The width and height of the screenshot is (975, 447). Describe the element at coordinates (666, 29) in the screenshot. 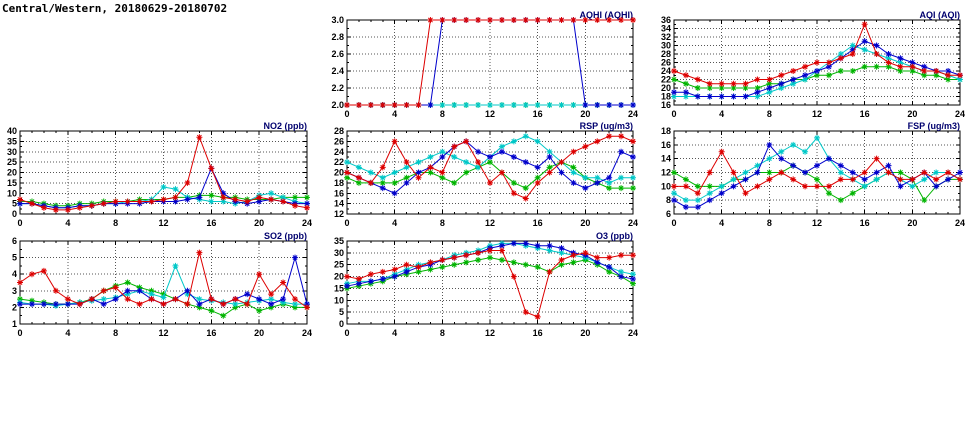

I see `y-tick-label: 34` at that location.